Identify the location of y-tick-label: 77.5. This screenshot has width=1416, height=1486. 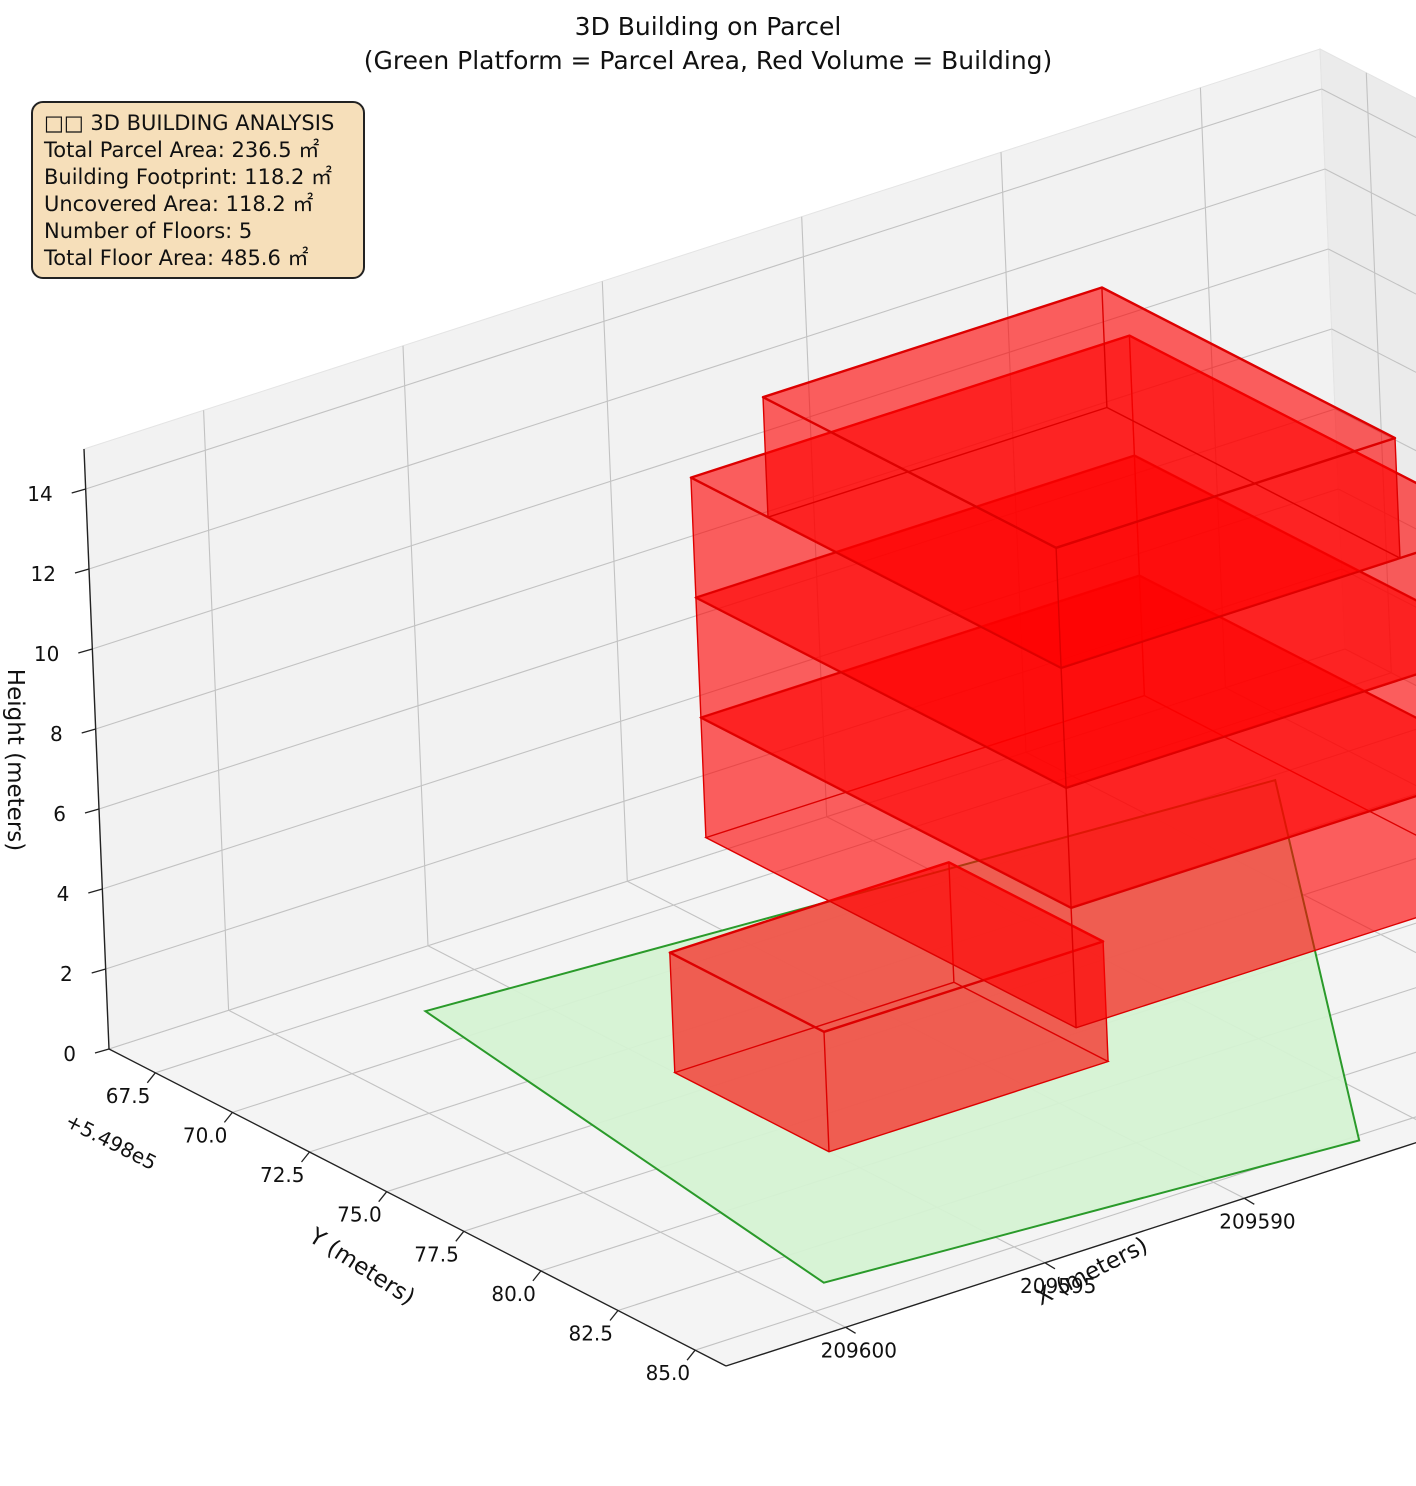
(436, 1254).